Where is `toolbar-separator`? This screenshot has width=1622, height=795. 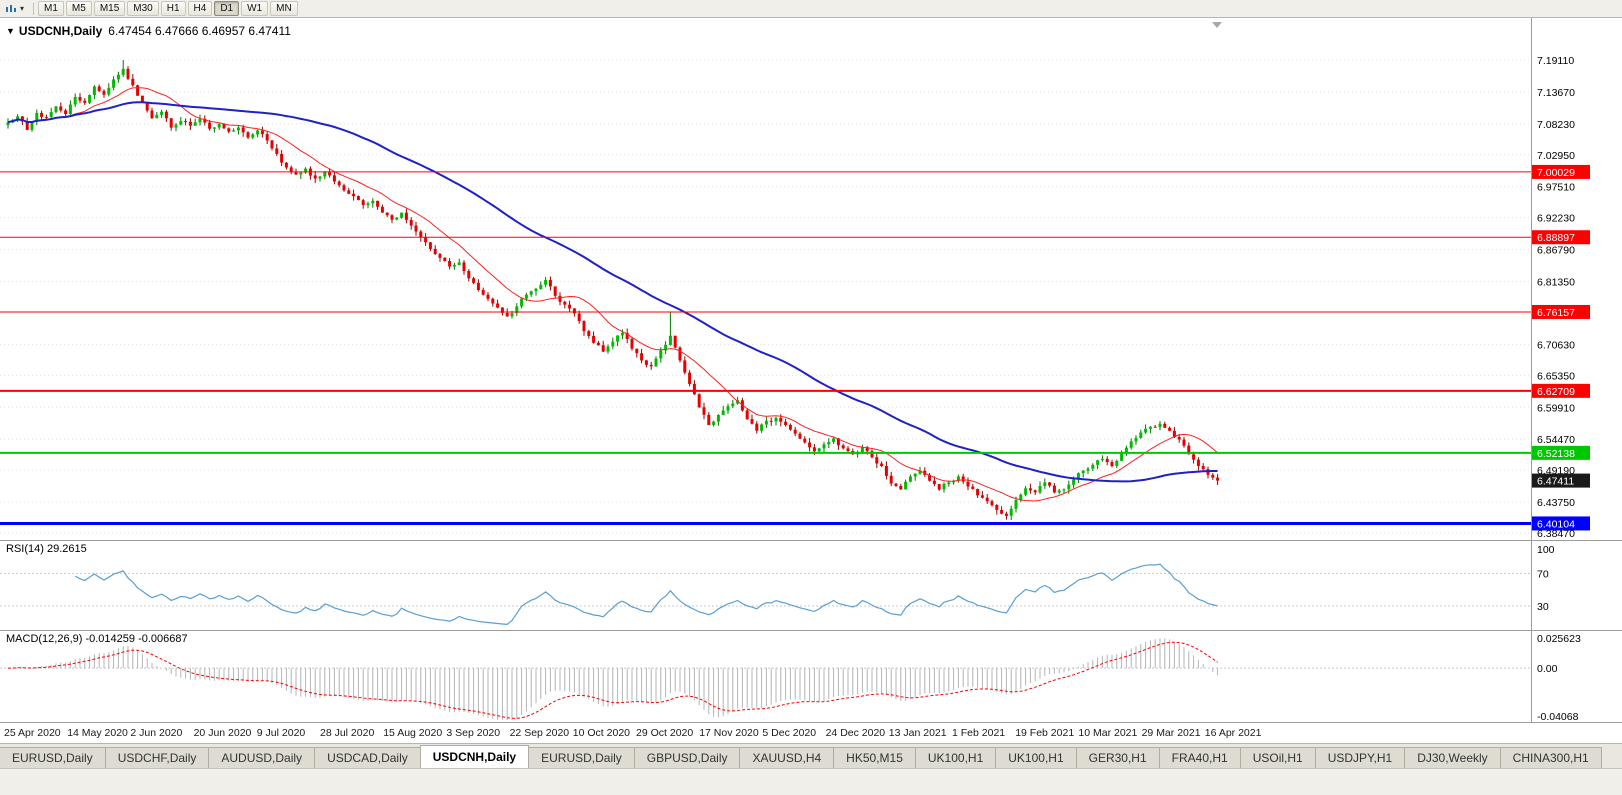 toolbar-separator is located at coordinates (34, 8).